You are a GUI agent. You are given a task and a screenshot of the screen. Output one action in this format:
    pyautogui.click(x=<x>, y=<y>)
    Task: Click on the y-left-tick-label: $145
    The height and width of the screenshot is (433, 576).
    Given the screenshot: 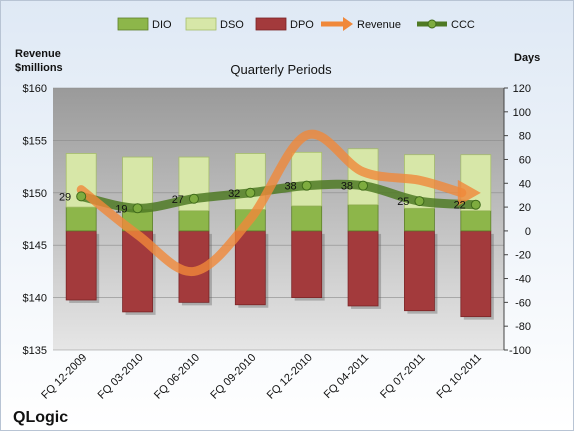 What is the action you would take?
    pyautogui.click(x=35, y=246)
    